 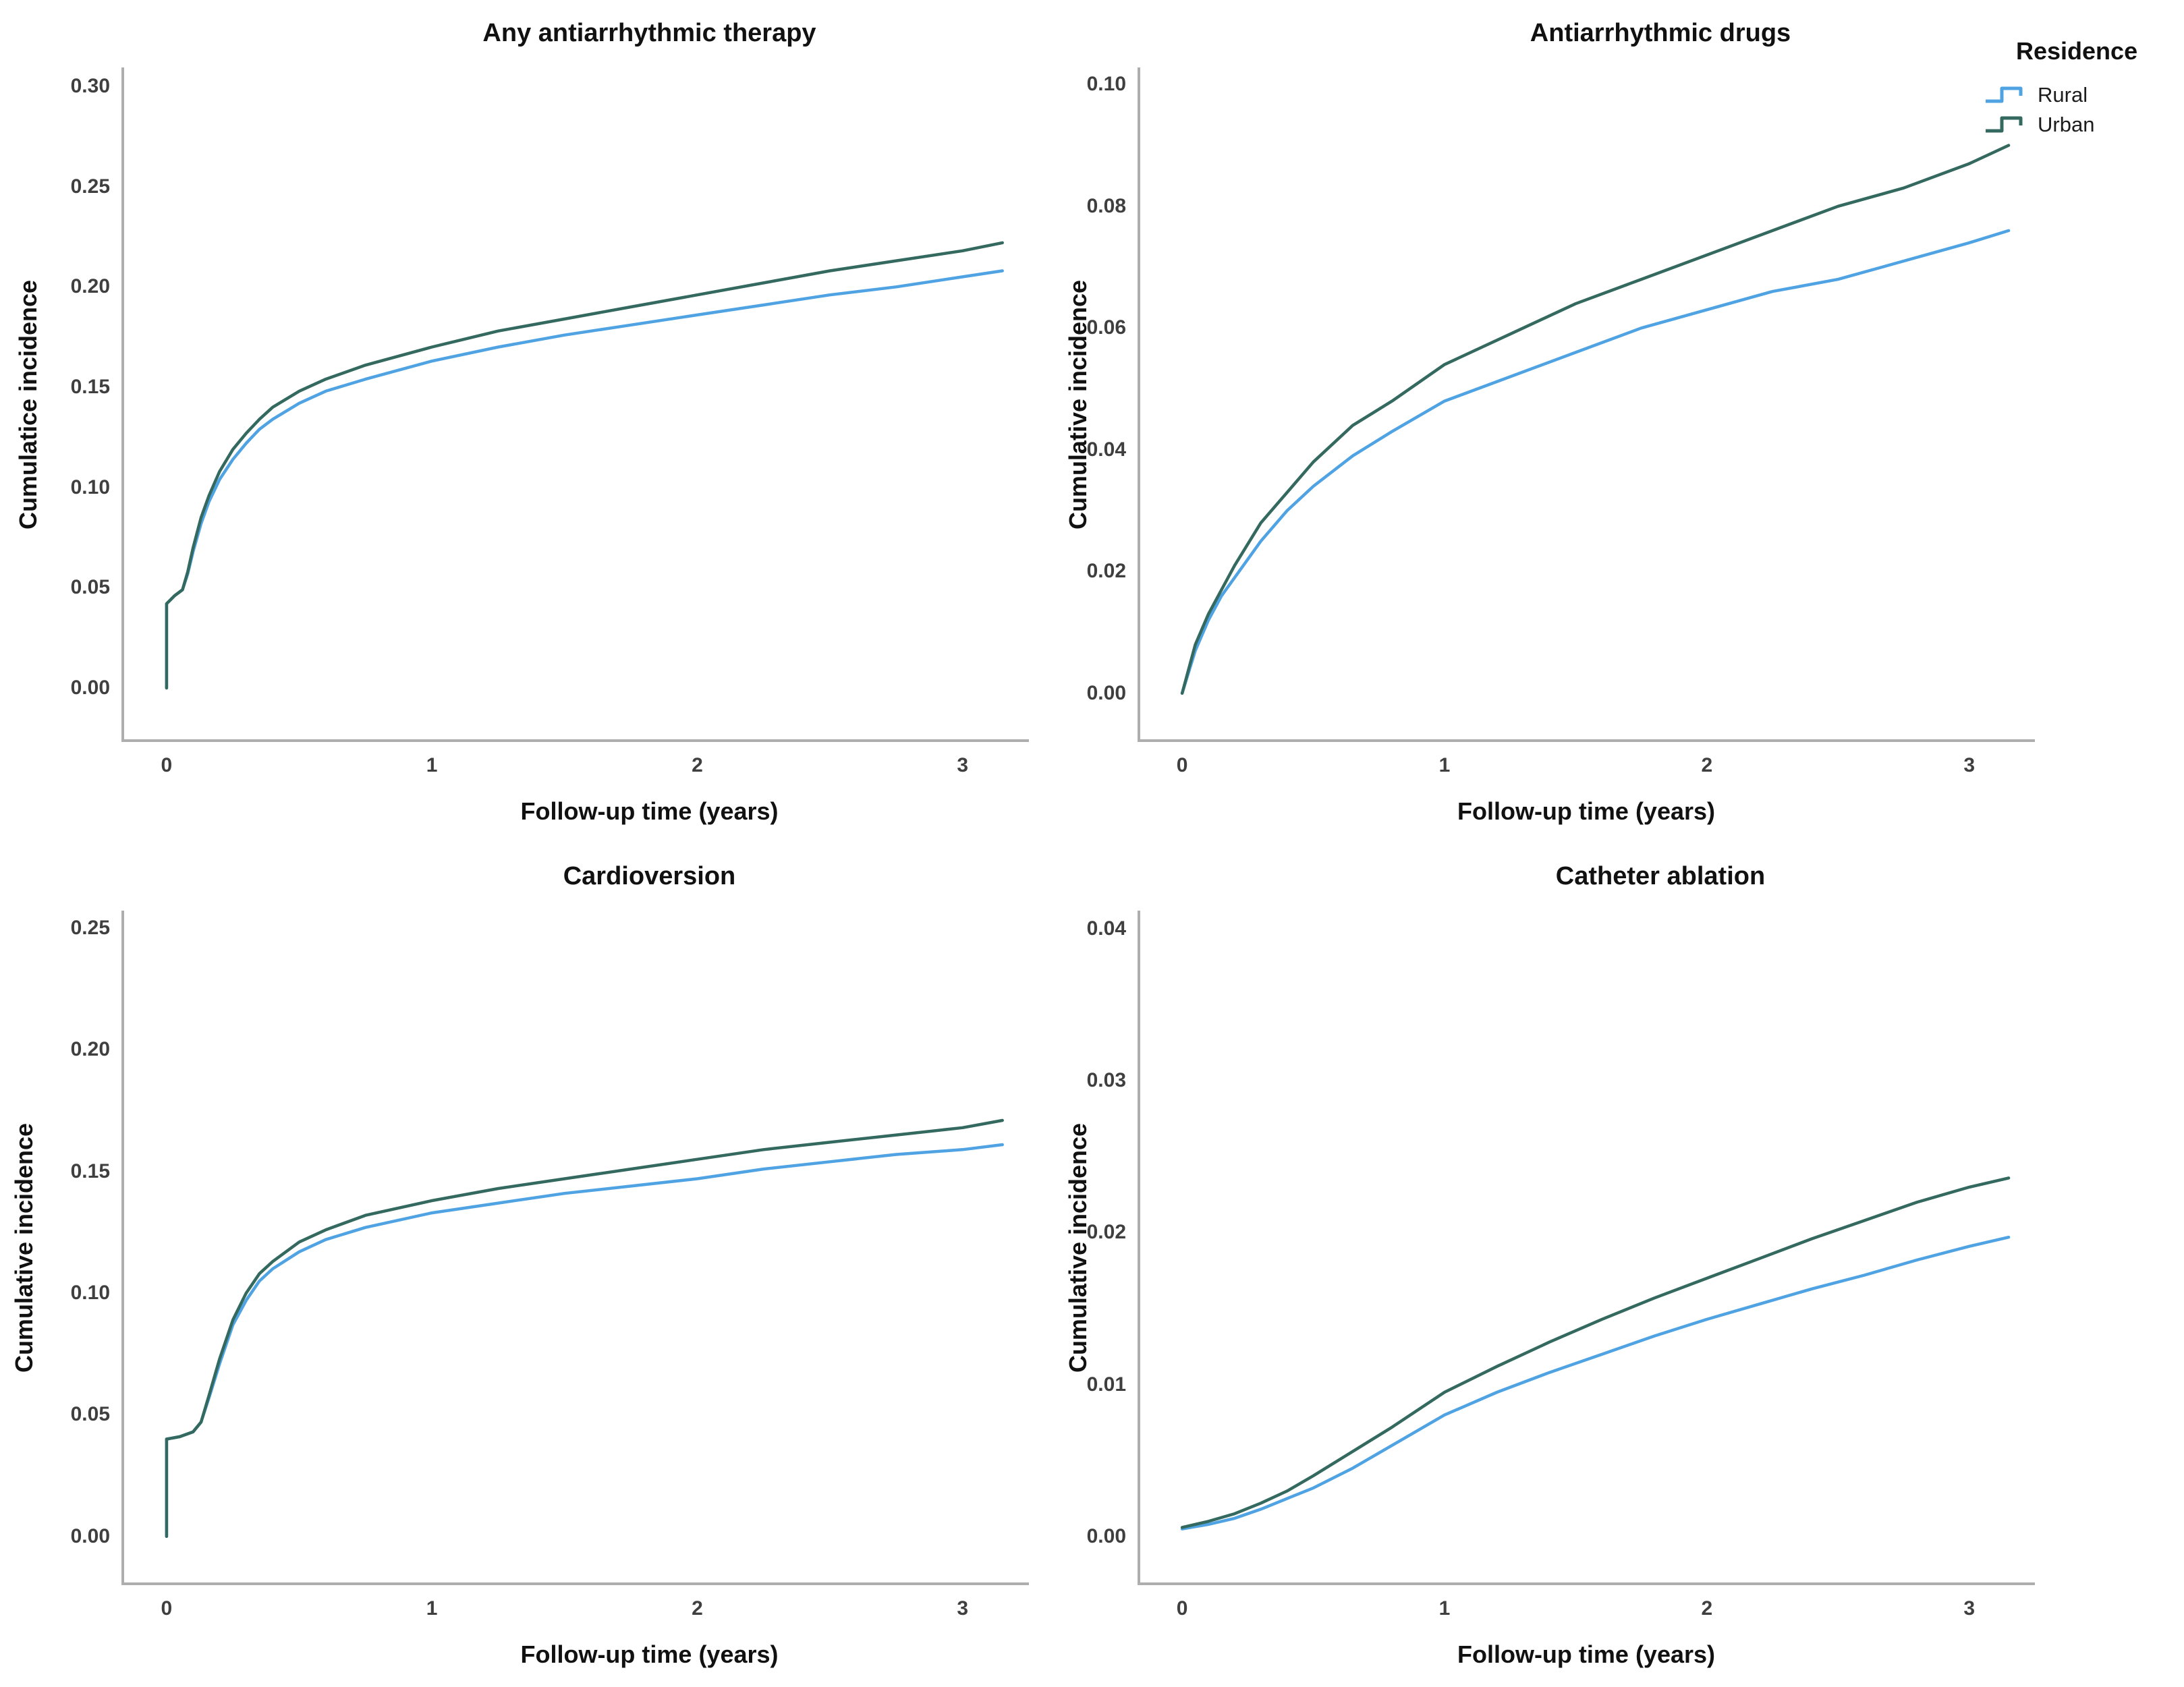 I want to click on y-tick-label: 0.03, so click(x=1106, y=1081).